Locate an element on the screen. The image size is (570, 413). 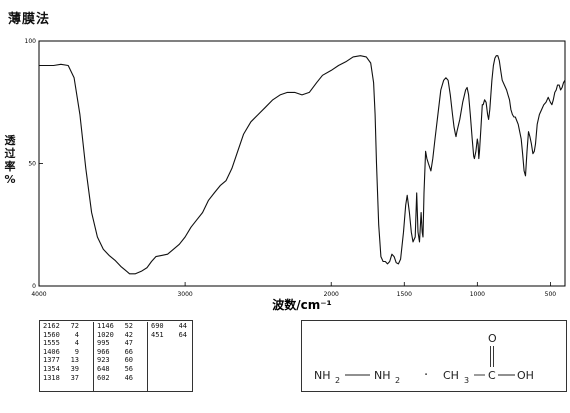
ch3-group: CH is located at coordinates (451, 375).